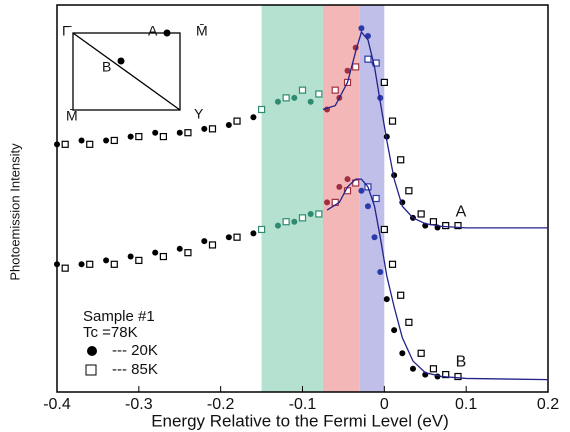 The width and height of the screenshot is (570, 432). I want to click on inset-label: Y, so click(199, 114).